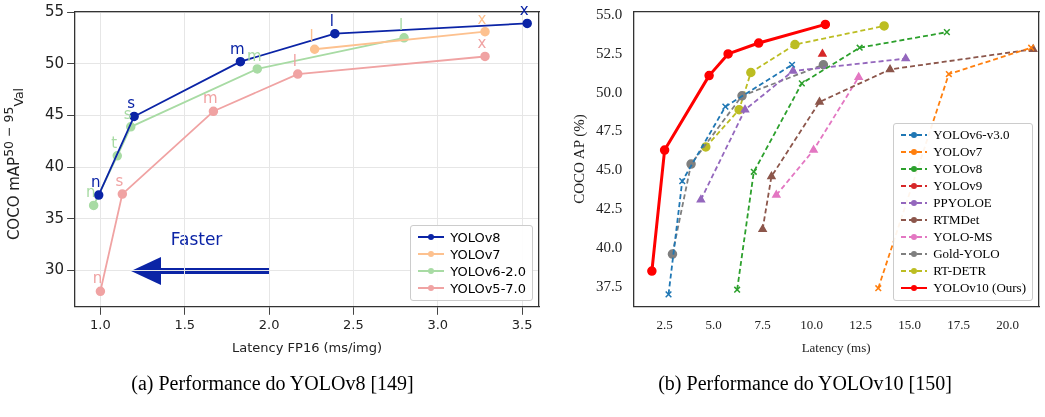 The image size is (1045, 417). What do you see at coordinates (269, 324) in the screenshot?
I see `x-tick-label: 2.0` at bounding box center [269, 324].